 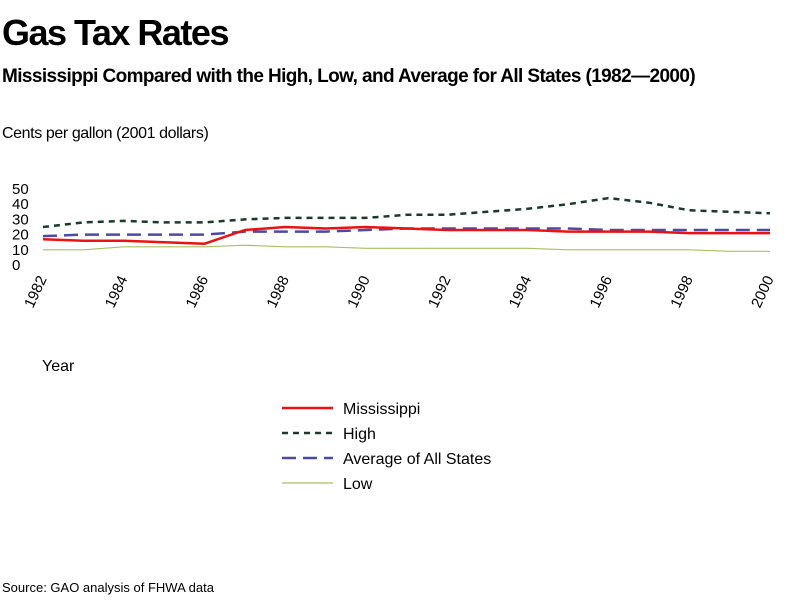 I want to click on series-line-low, so click(x=406, y=248).